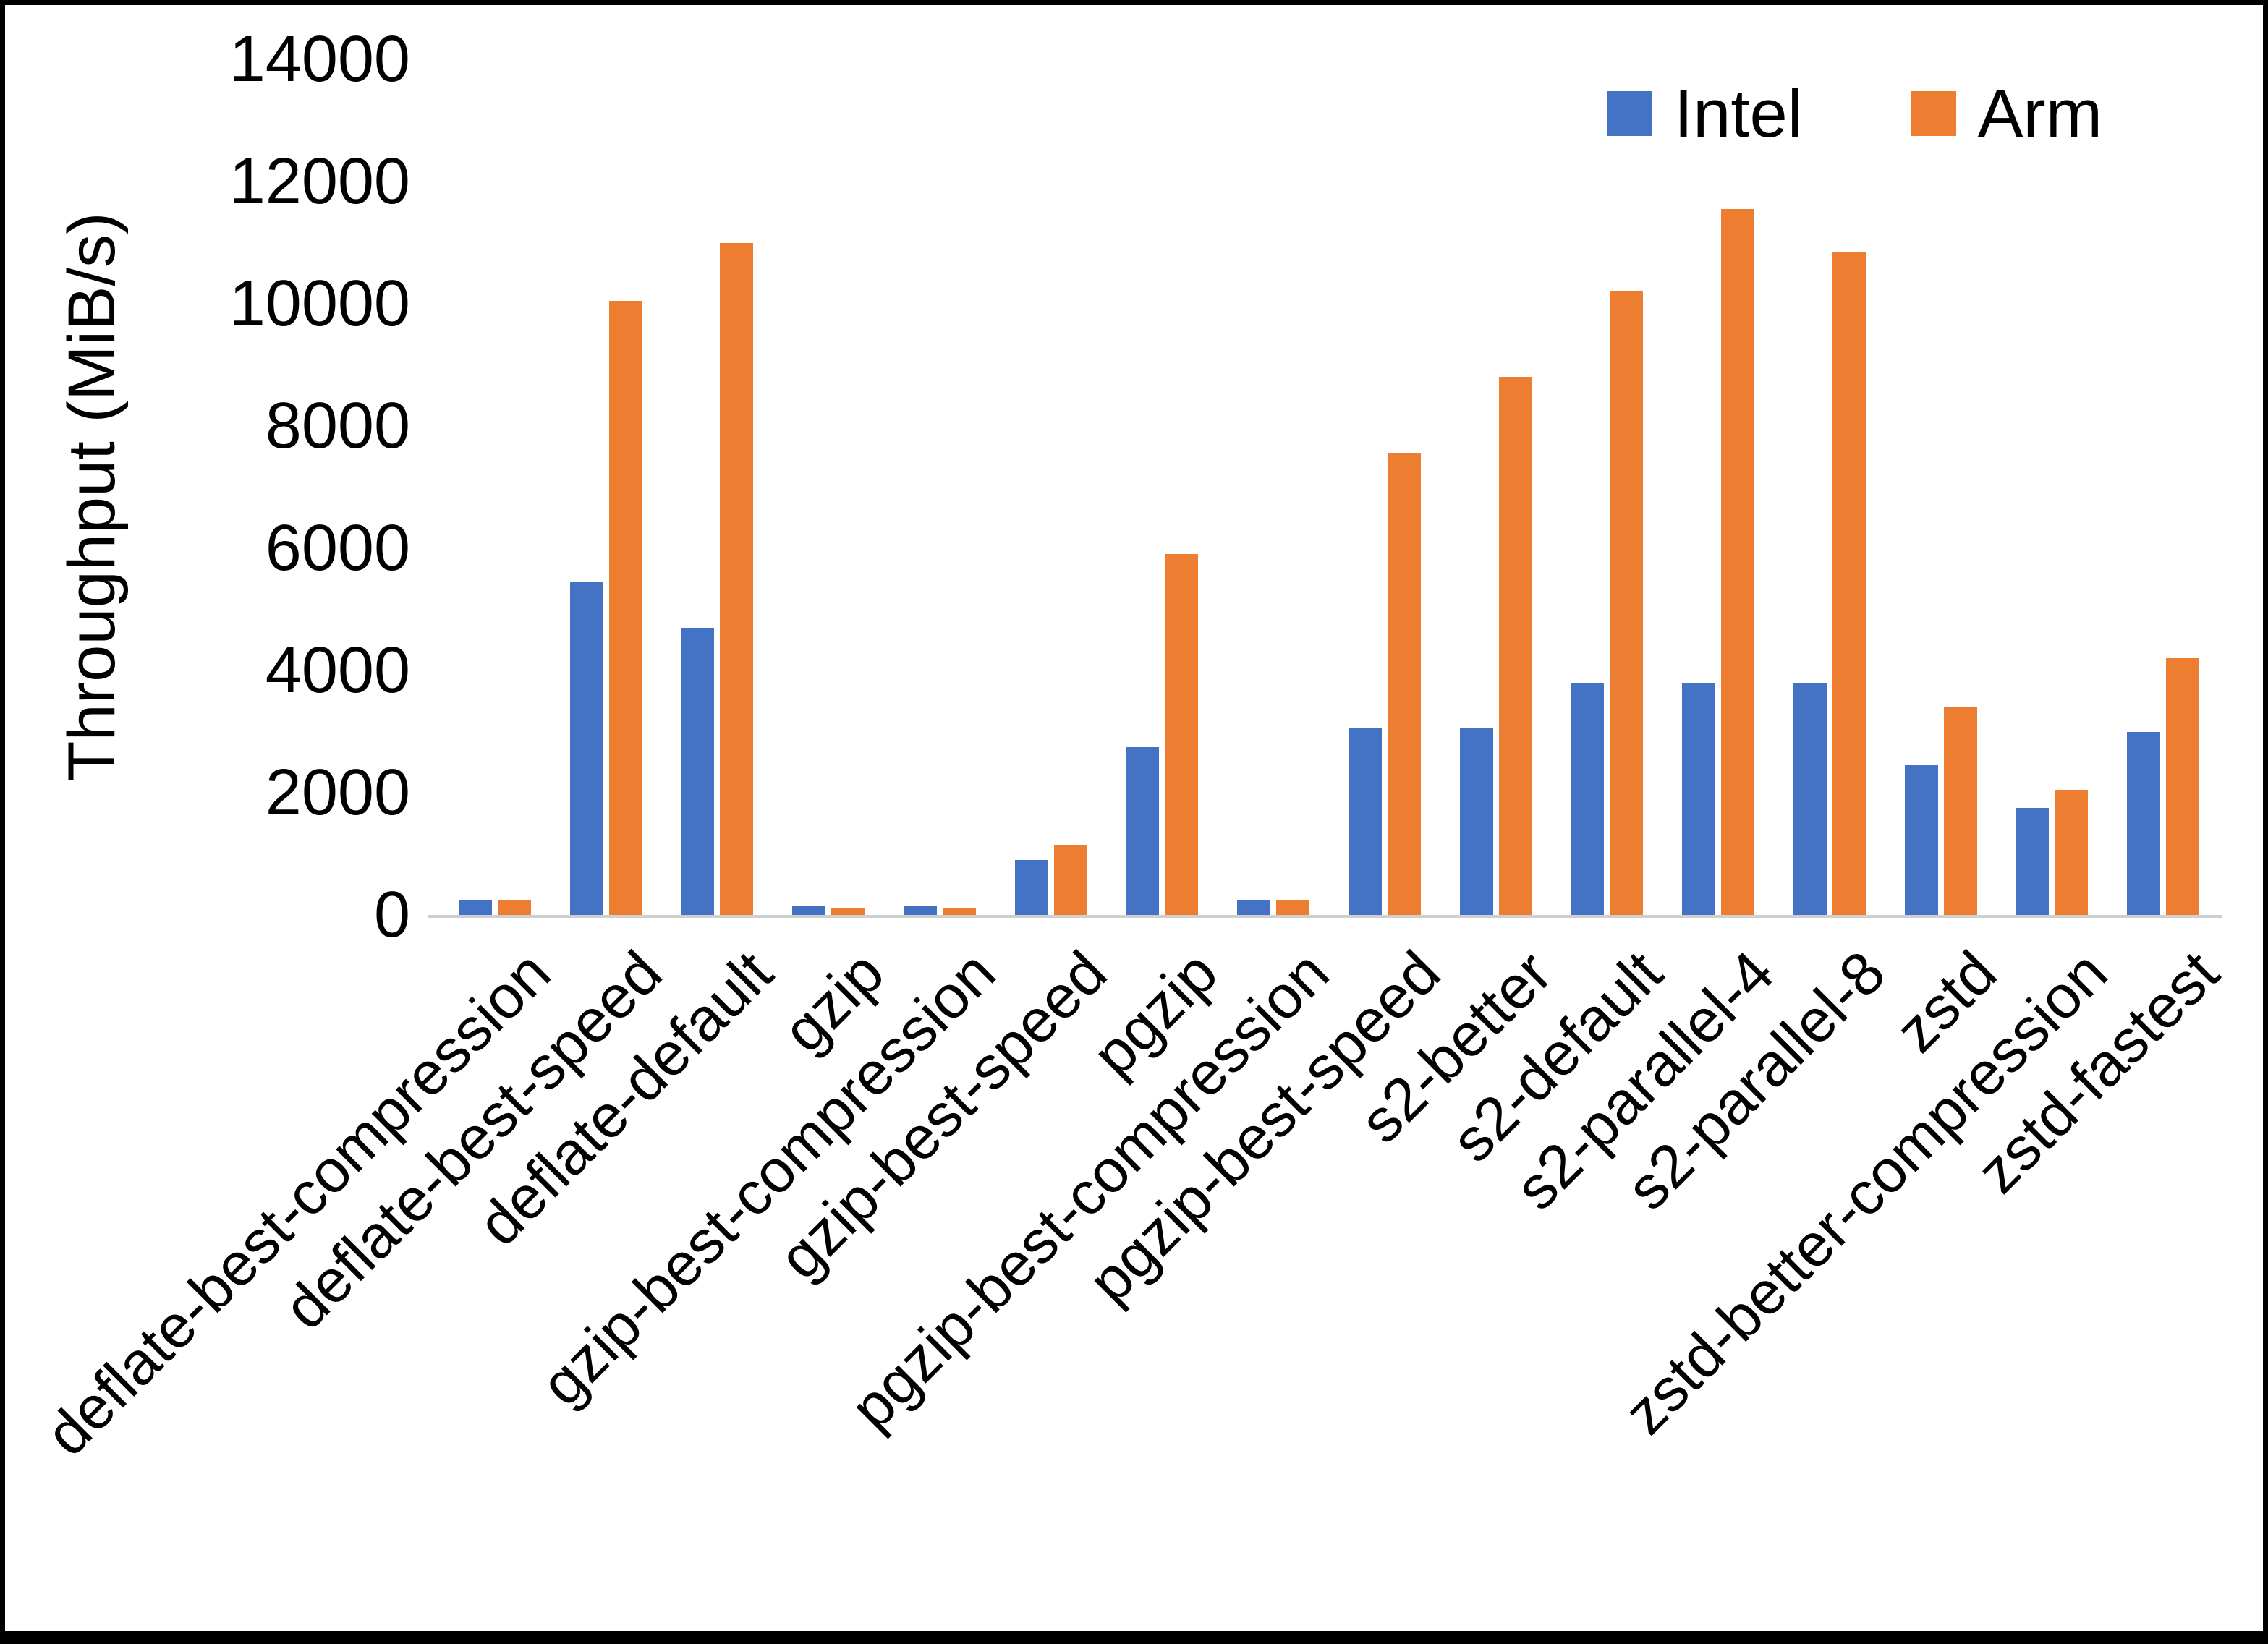  Describe the element at coordinates (1031, 887) in the screenshot. I see `bar-intel-gzip-best-speed` at that location.